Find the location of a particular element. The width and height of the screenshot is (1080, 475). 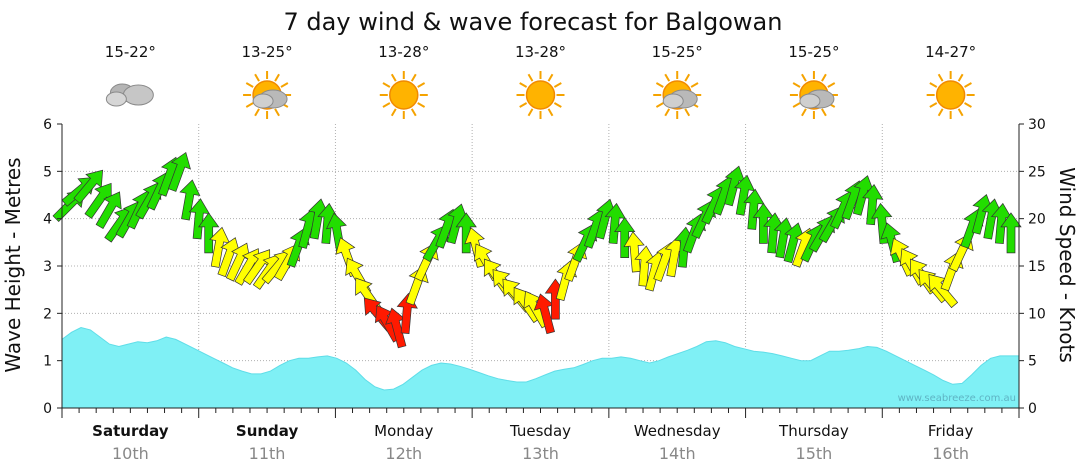

day-label: Monday is located at coordinates (403, 431).